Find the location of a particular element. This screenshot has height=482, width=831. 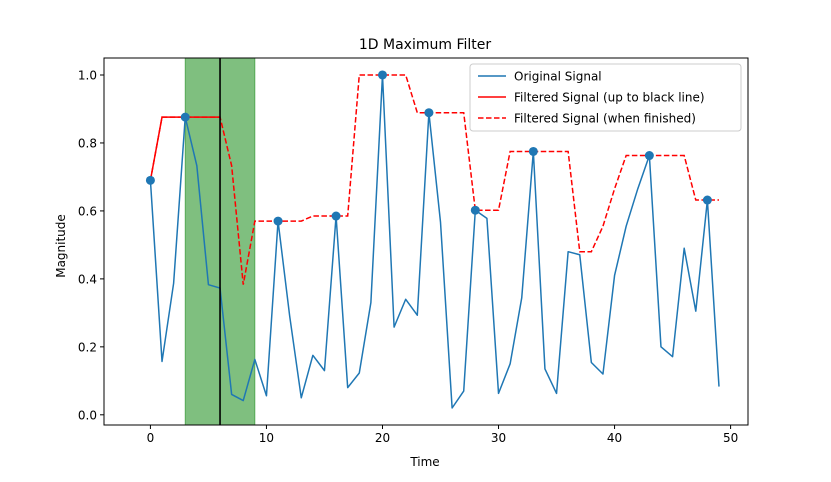

x-tick-label: 50 is located at coordinates (730, 438).